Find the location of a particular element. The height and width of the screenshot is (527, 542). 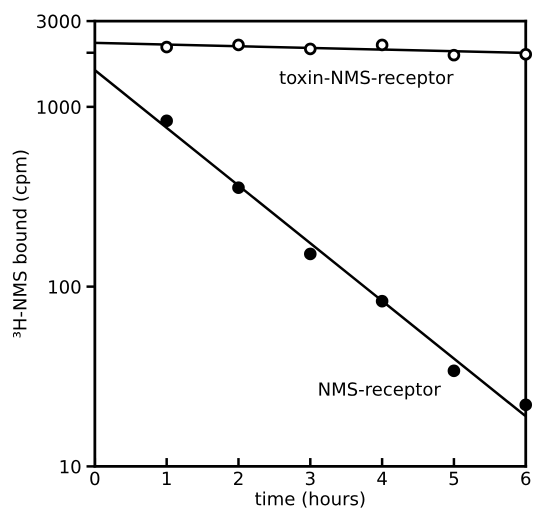

x-axis-title: time (hours) is located at coordinates (309, 500).